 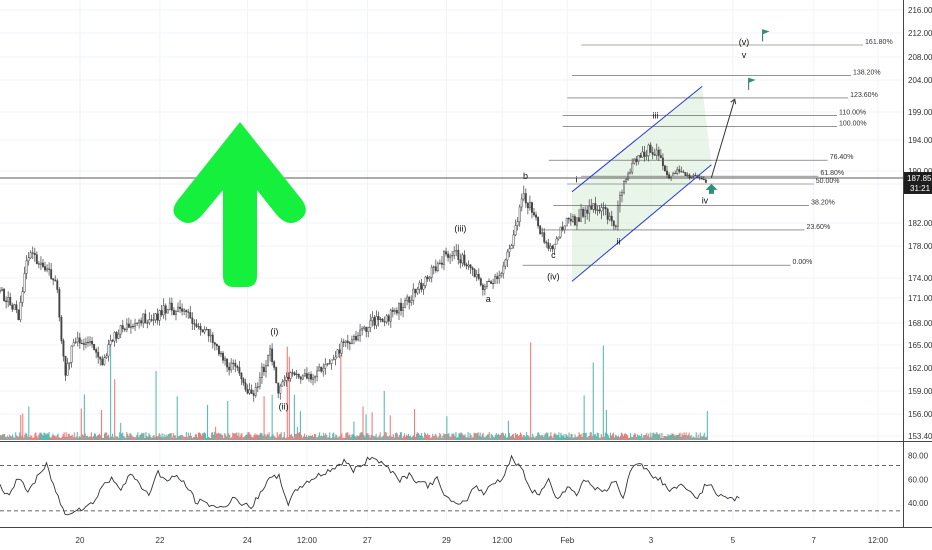 What do you see at coordinates (637, 139) in the screenshot?
I see `channel-upper-line` at bounding box center [637, 139].